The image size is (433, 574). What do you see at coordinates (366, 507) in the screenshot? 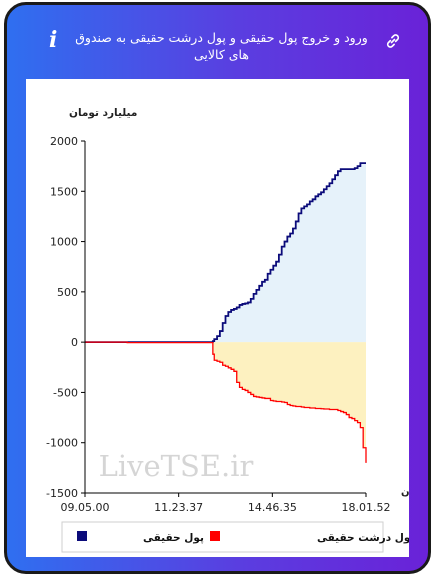
I see `x-tick-label: 18.01.52` at bounding box center [366, 507].